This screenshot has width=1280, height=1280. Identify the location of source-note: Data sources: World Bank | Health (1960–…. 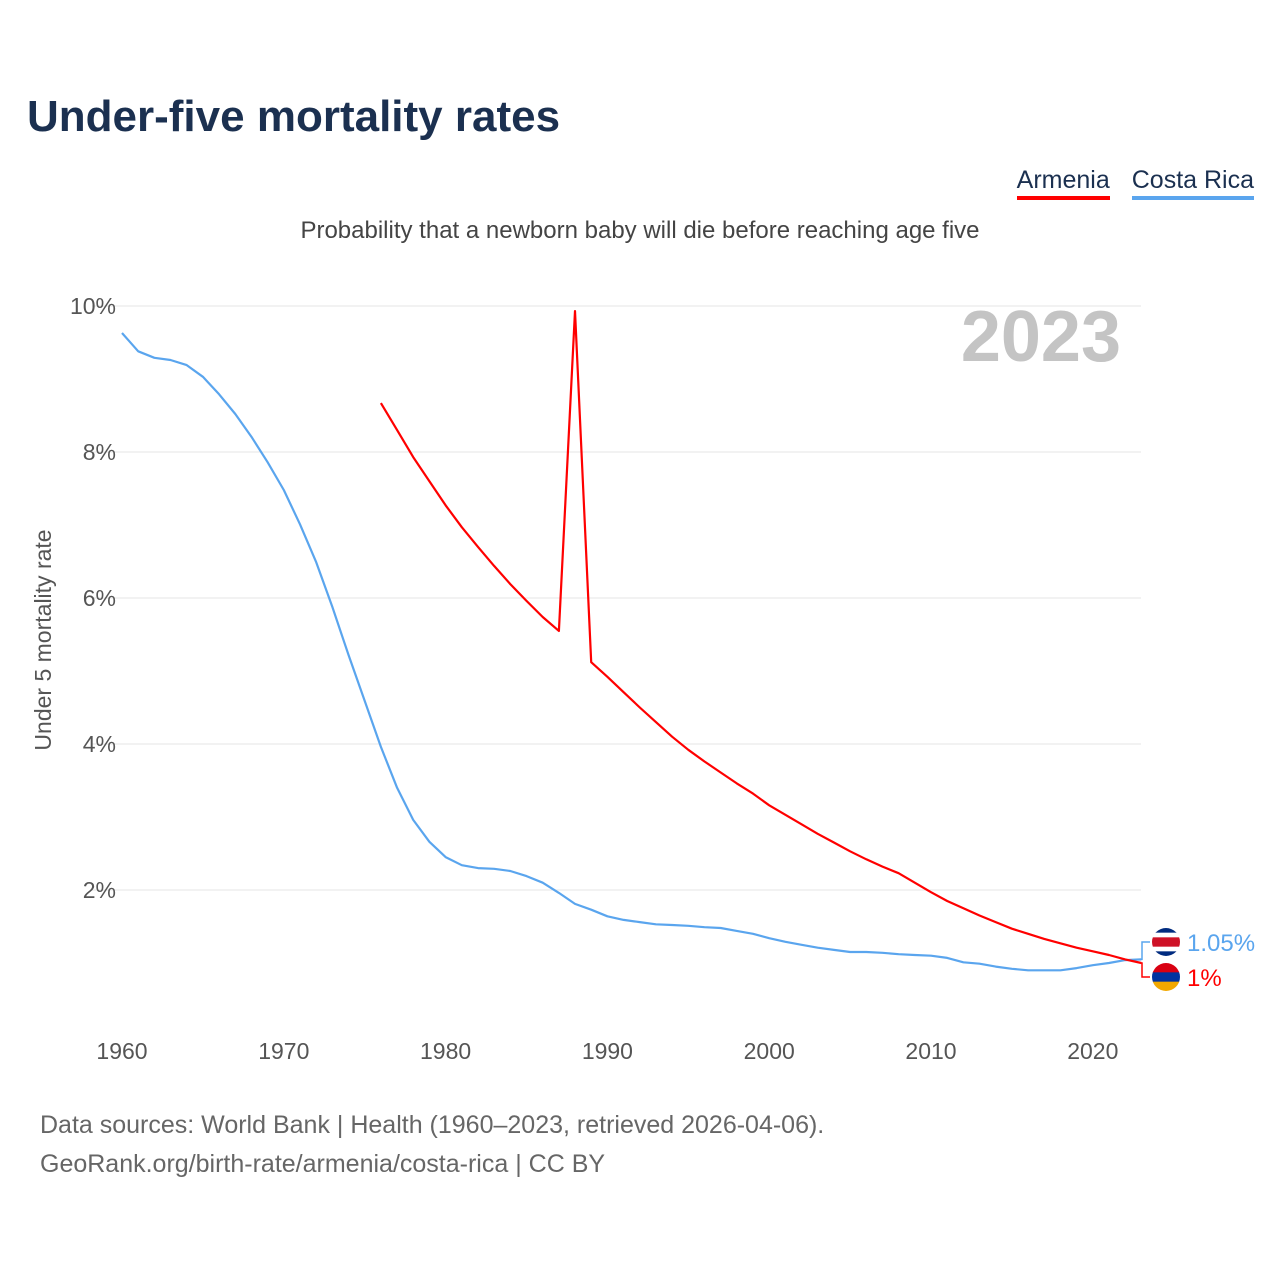
(432, 1145).